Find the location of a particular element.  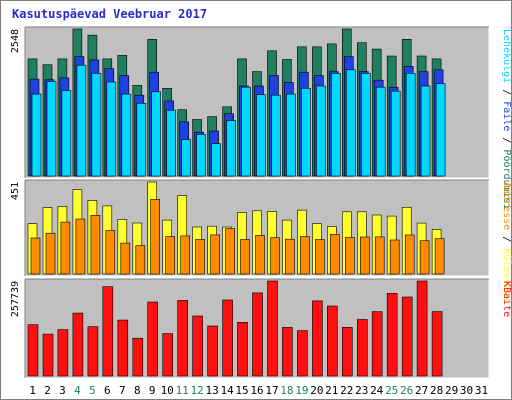

kbytes-max-label: 257739 is located at coordinates (15, 299).